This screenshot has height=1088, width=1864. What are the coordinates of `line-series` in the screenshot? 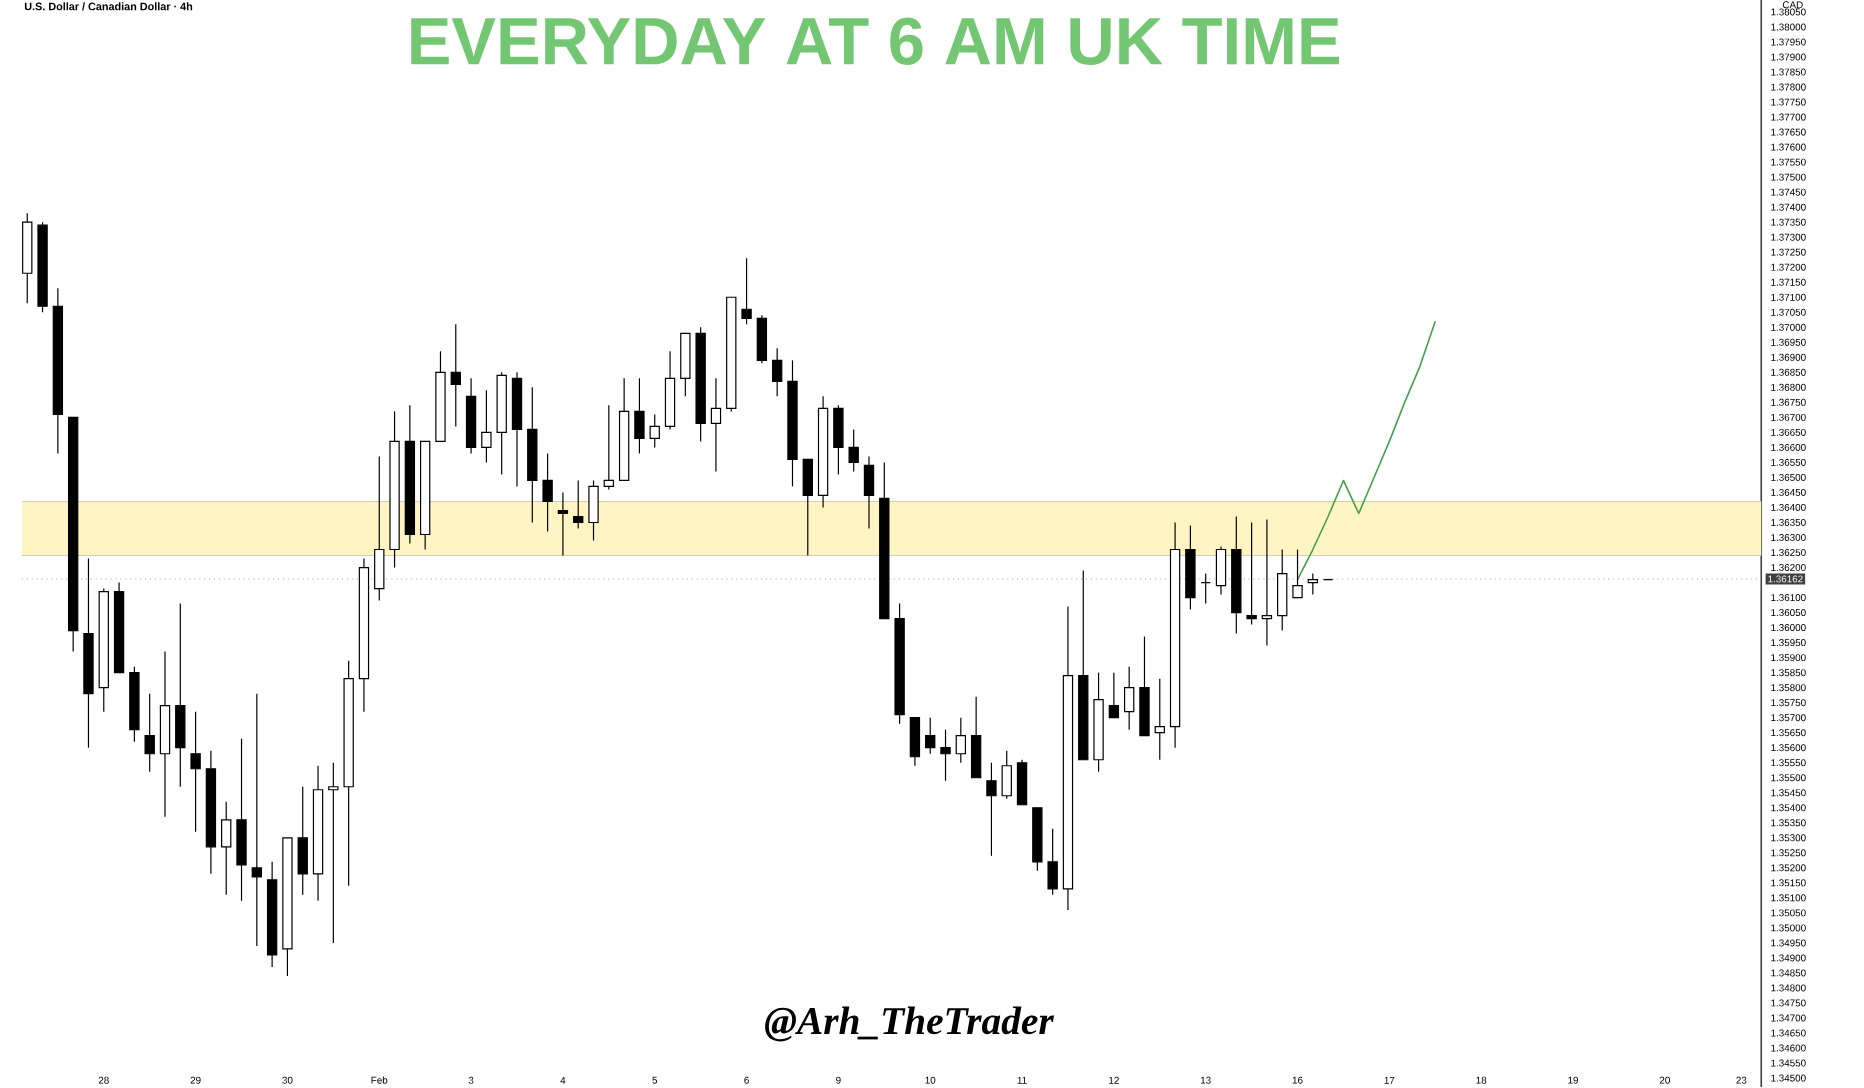 It's located at (1366, 450).